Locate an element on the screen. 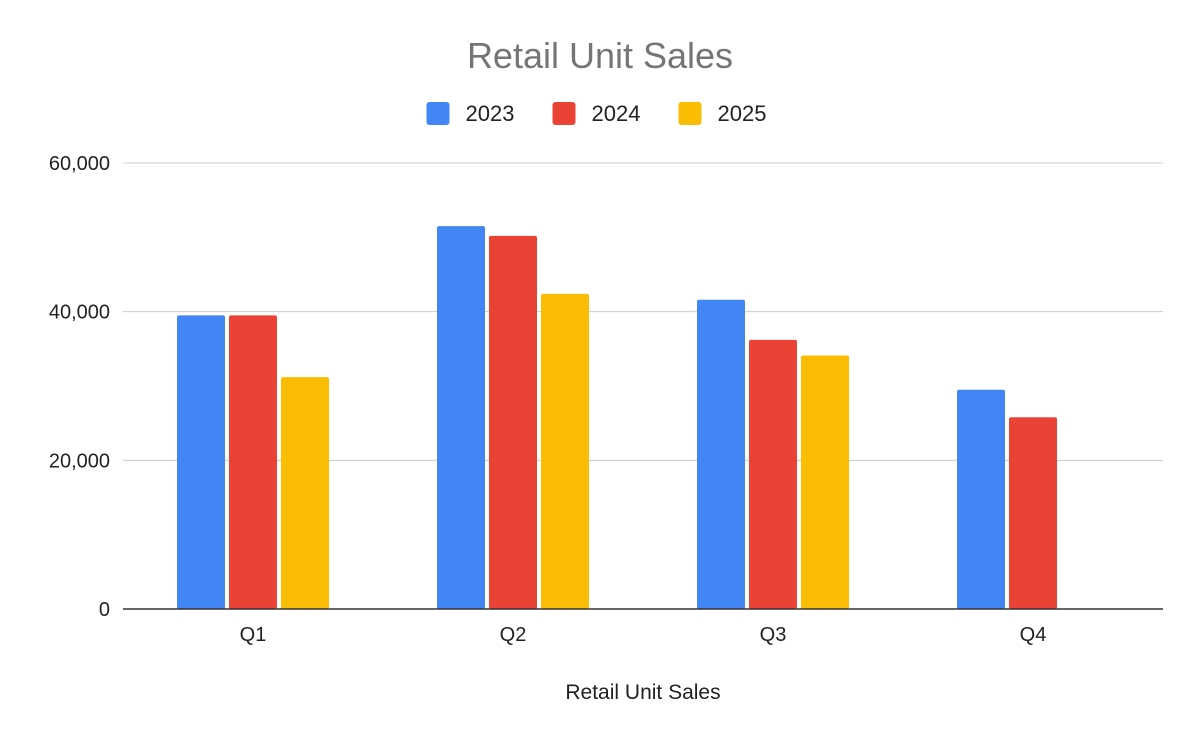 This screenshot has width=1200, height=742. legend-swatch-2024 is located at coordinates (564, 113).